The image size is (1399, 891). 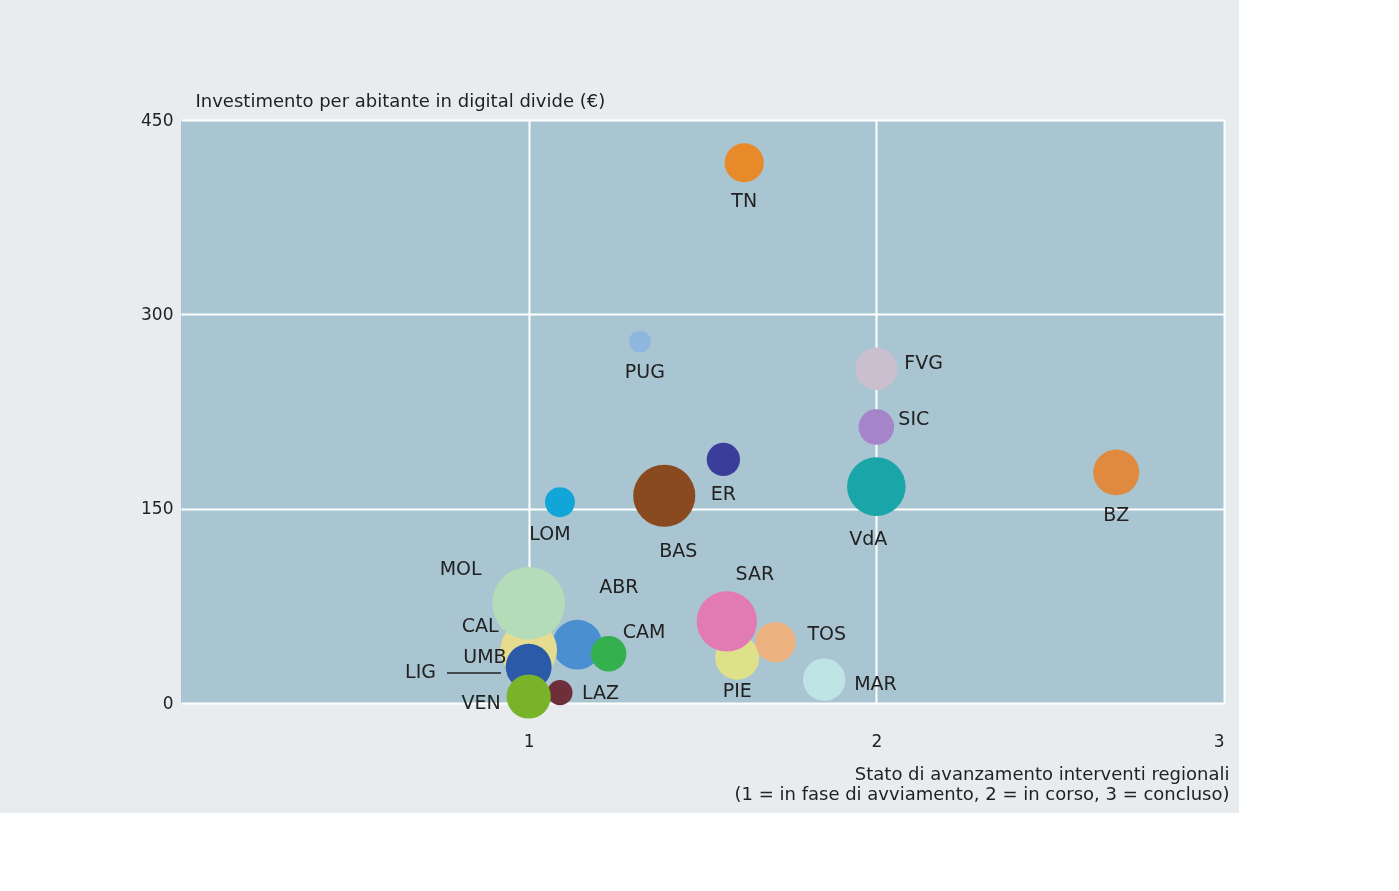 I want to click on series-label: CAL, so click(x=480, y=624).